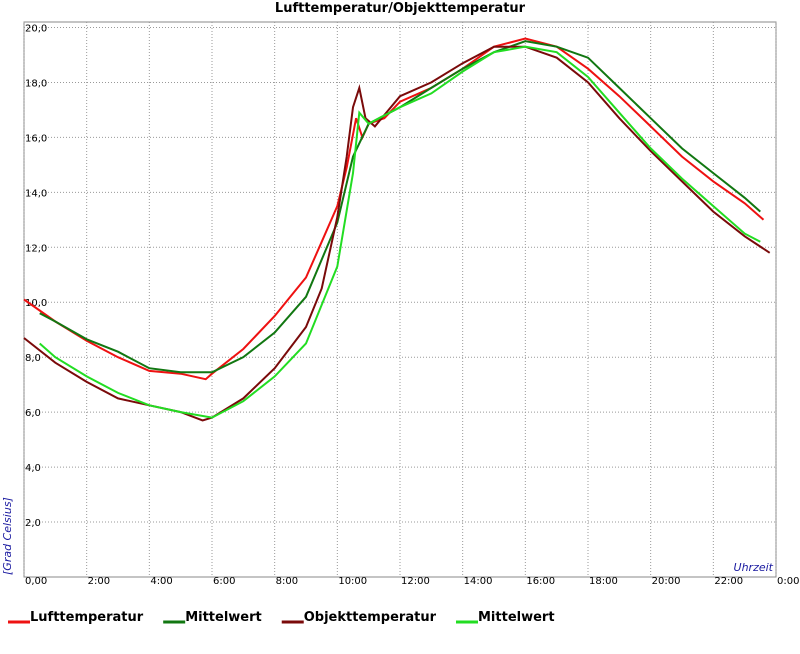 This screenshot has width=800, height=654. I want to click on y-tick-label: 14,0, so click(36, 193).